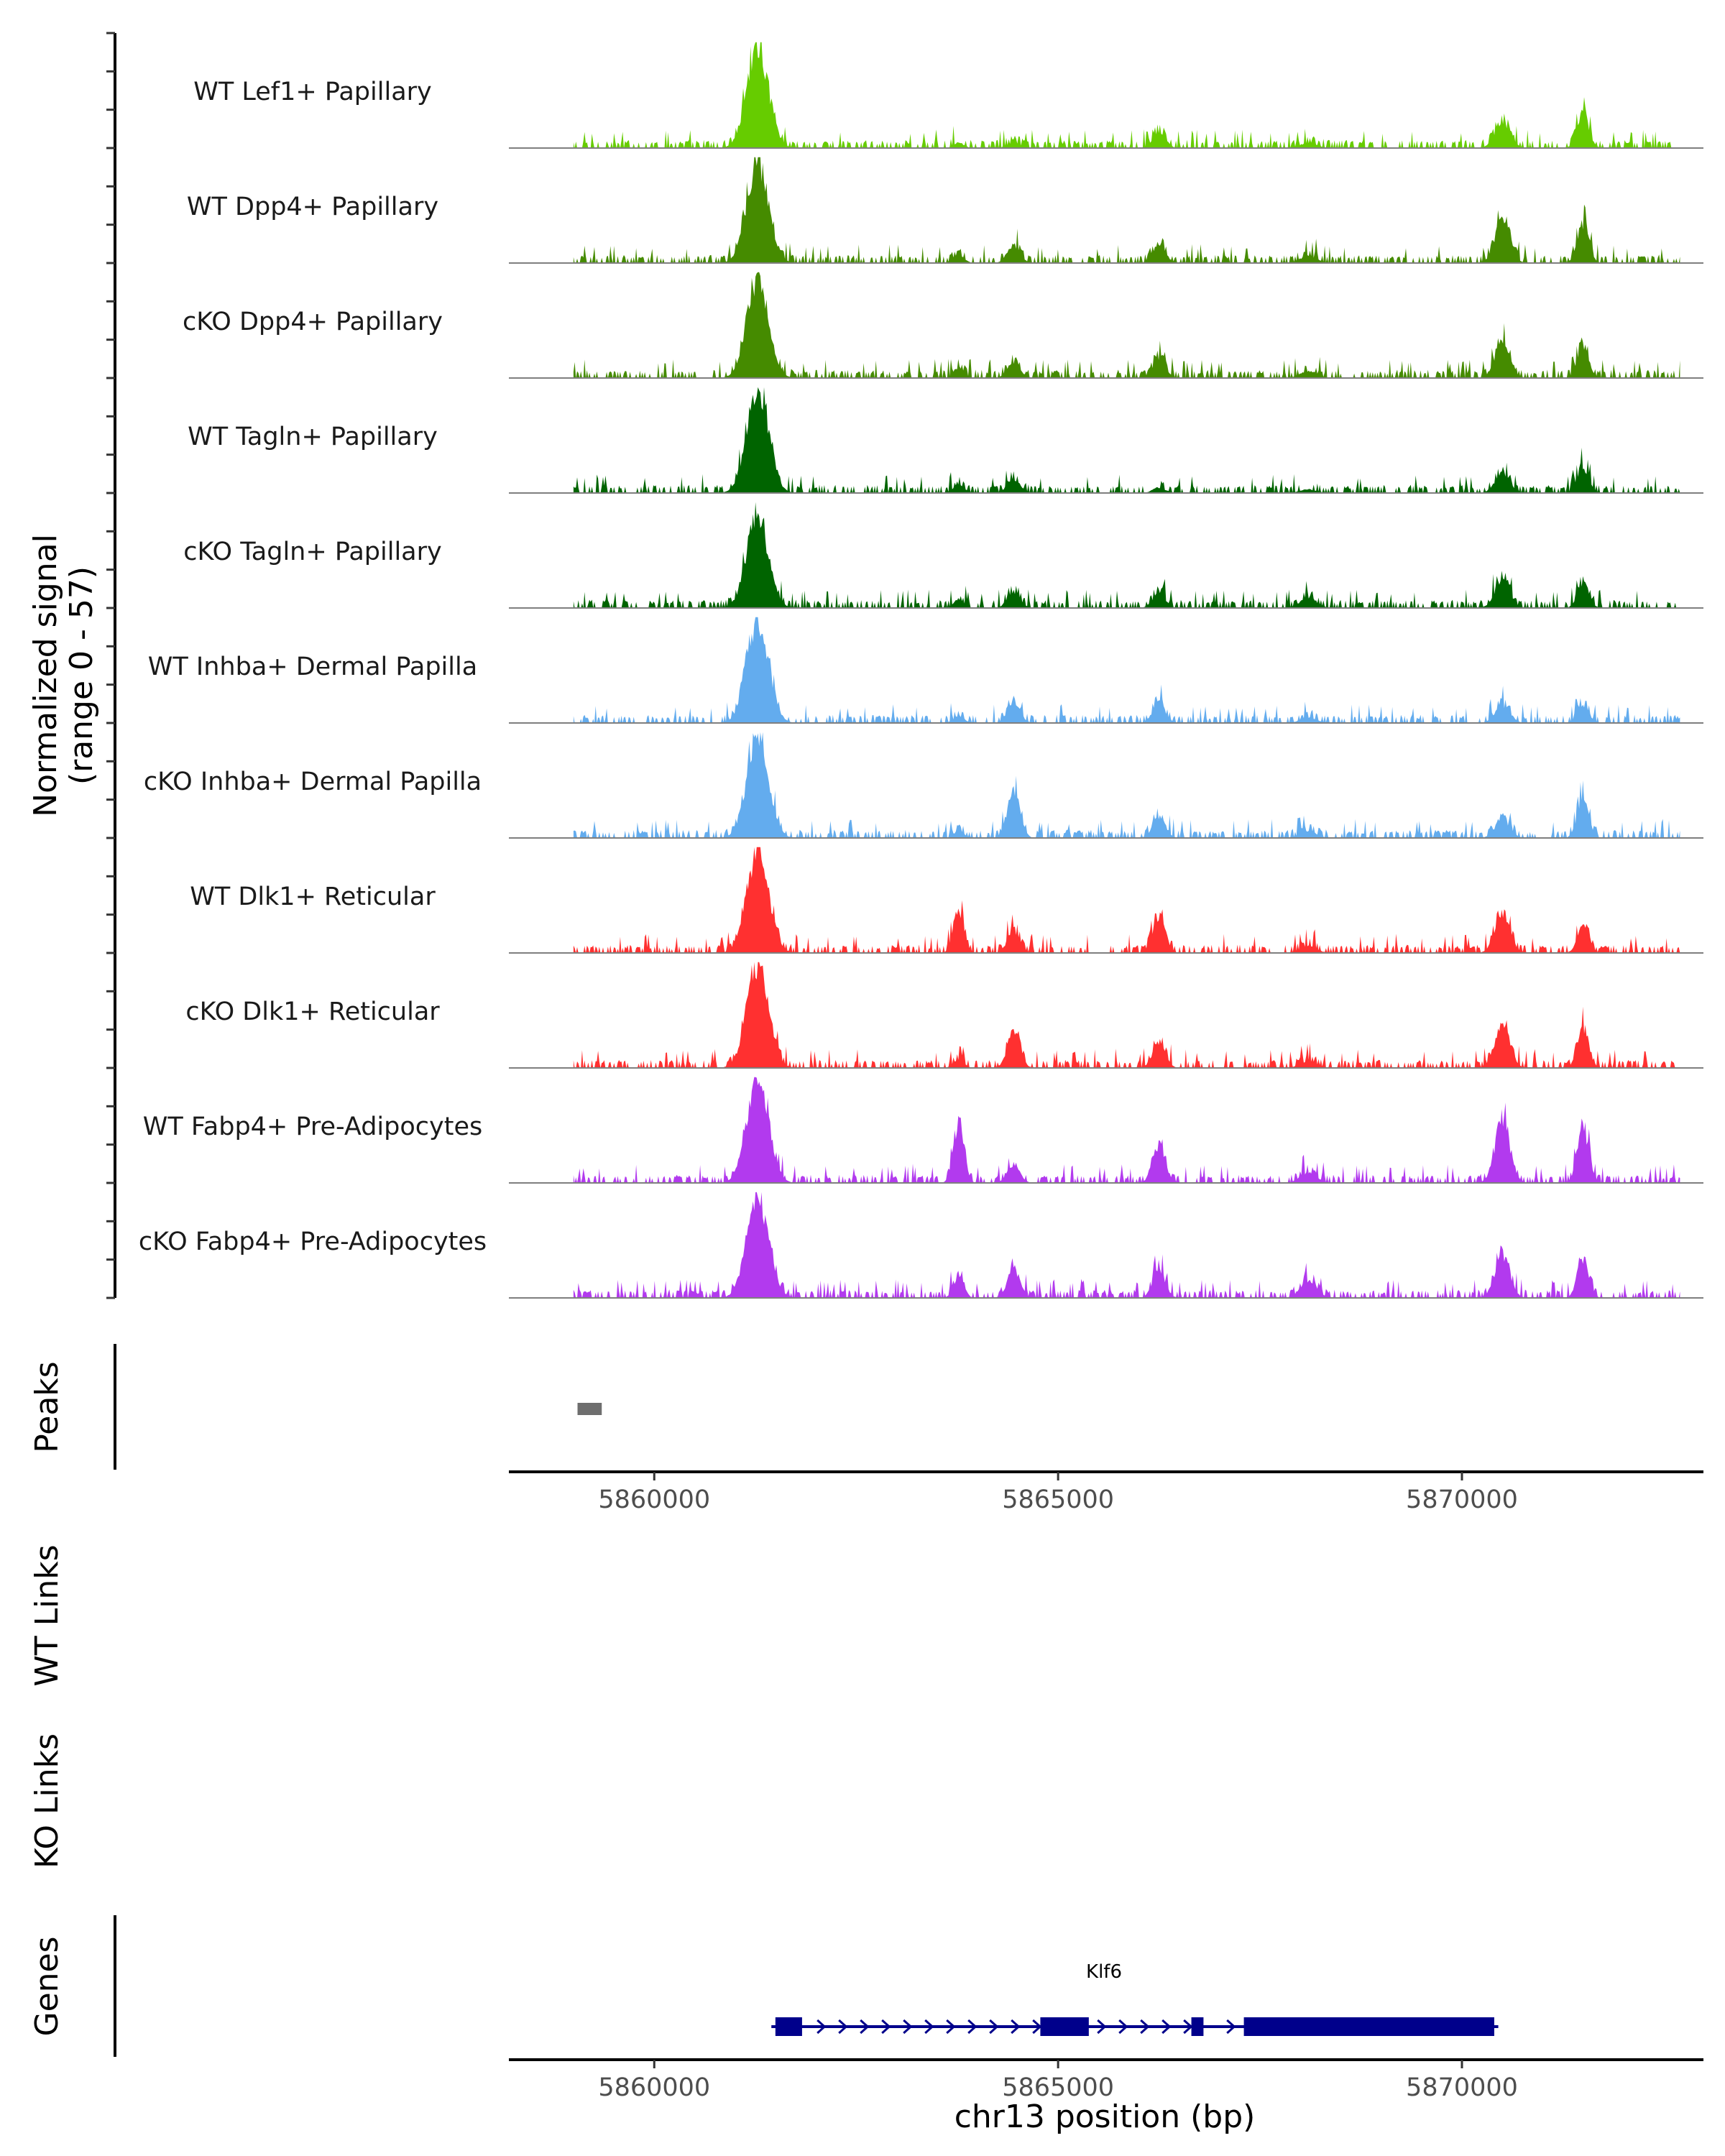  Describe the element at coordinates (945, 210) in the screenshot. I see `track-wt-dpp4-papillary: WT Dpp4+ Papillary` at that location.